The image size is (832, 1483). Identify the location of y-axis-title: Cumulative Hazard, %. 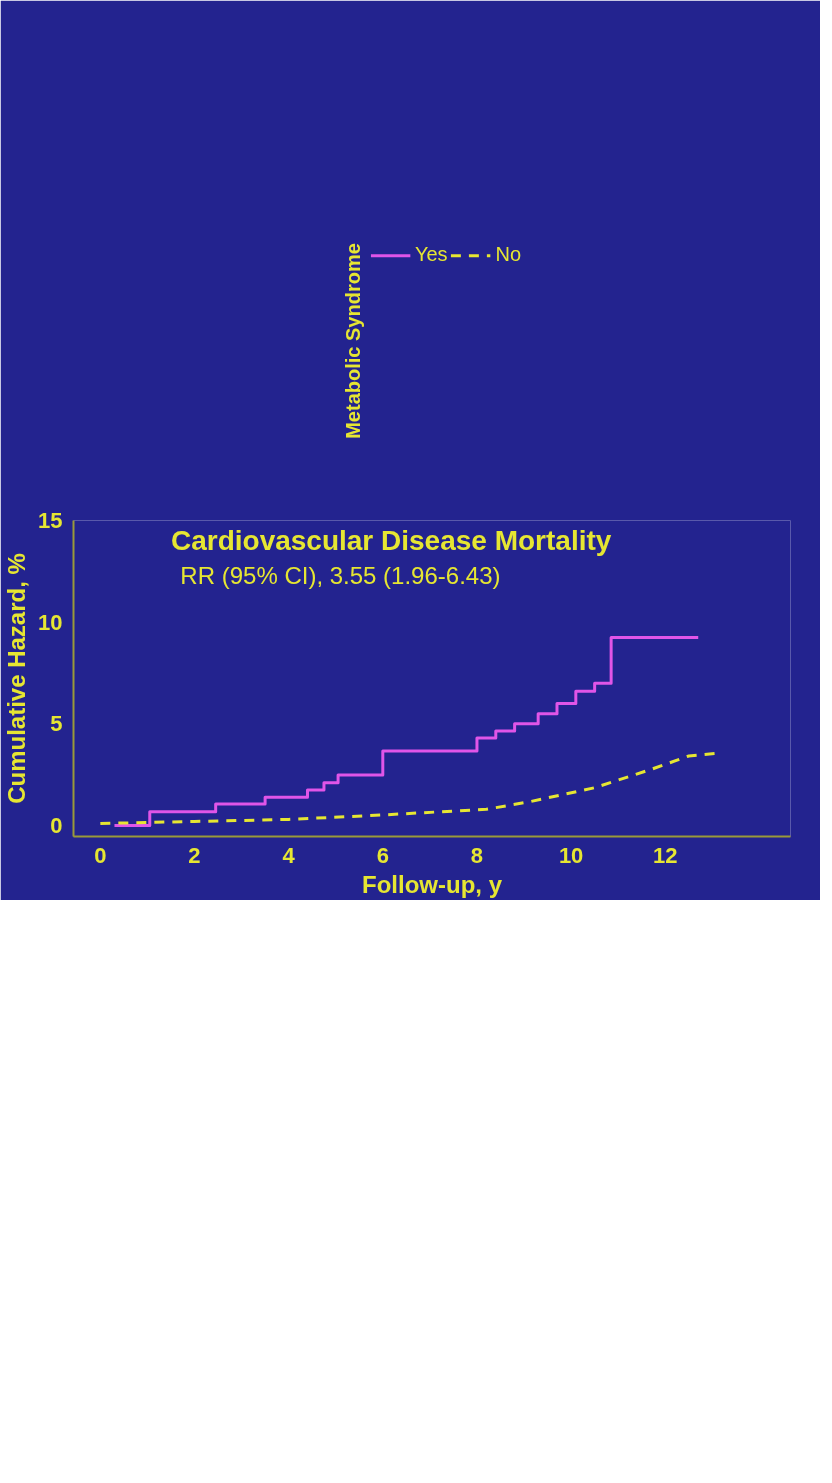
(17, 678).